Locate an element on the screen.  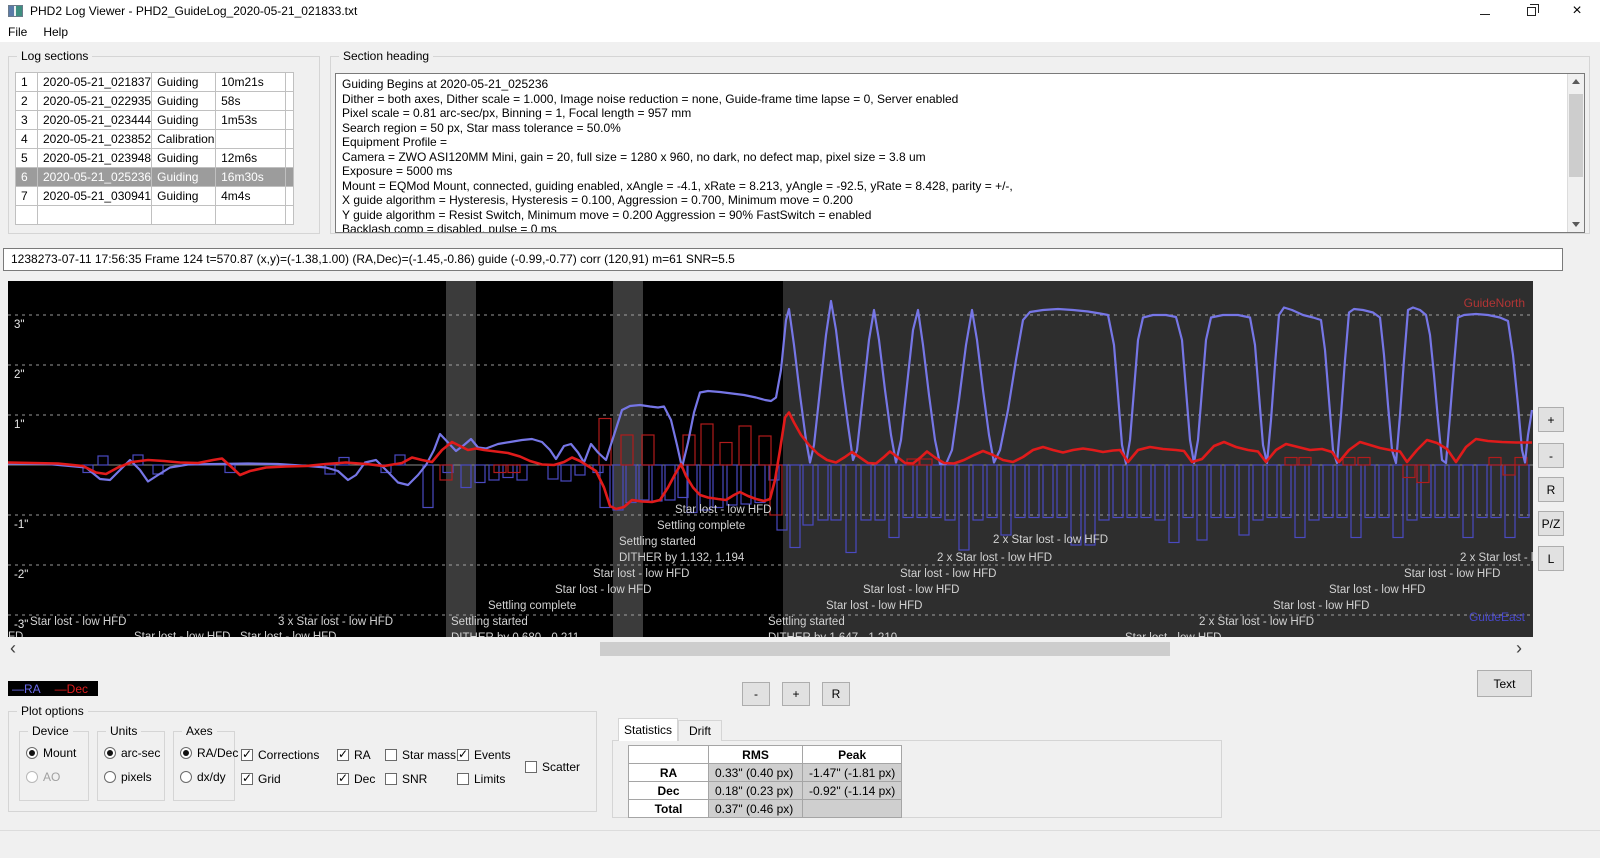
checkbox-ra: RA is located at coordinates (354, 754).